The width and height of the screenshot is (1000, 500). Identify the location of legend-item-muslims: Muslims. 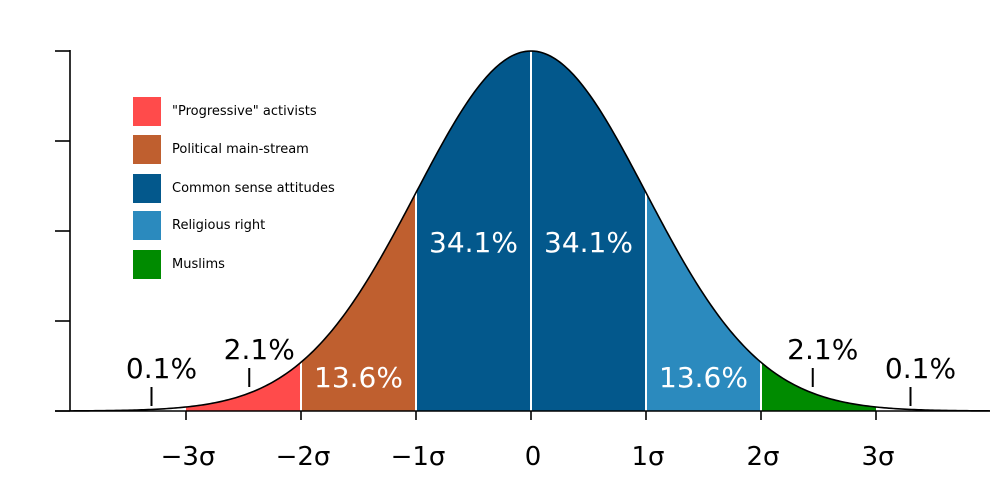
(179, 264).